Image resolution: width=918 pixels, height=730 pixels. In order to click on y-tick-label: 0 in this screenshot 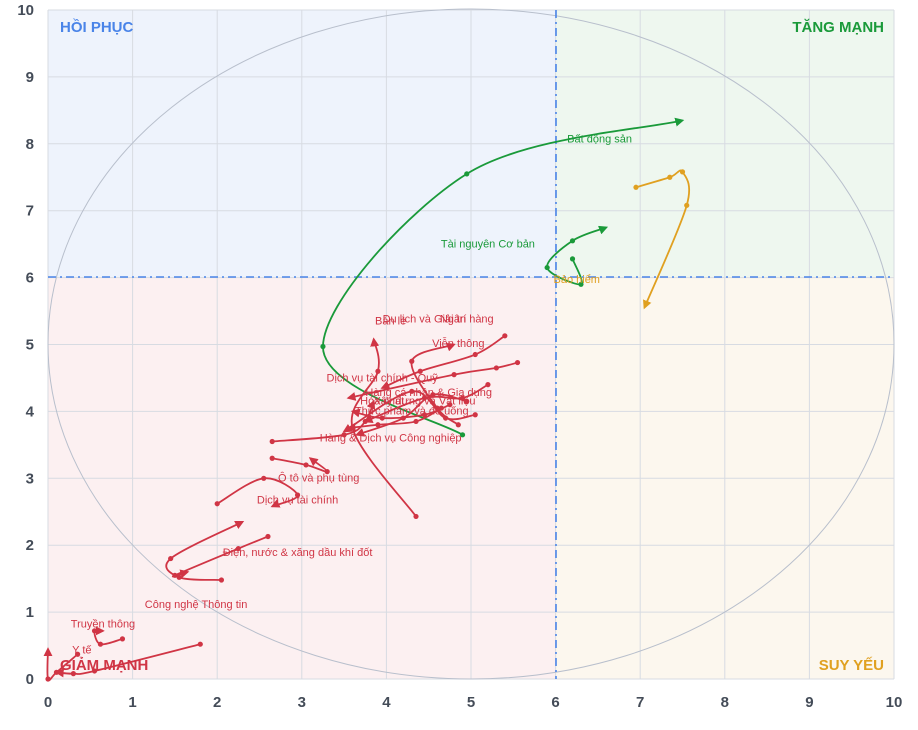, I will do `click(30, 679)`.